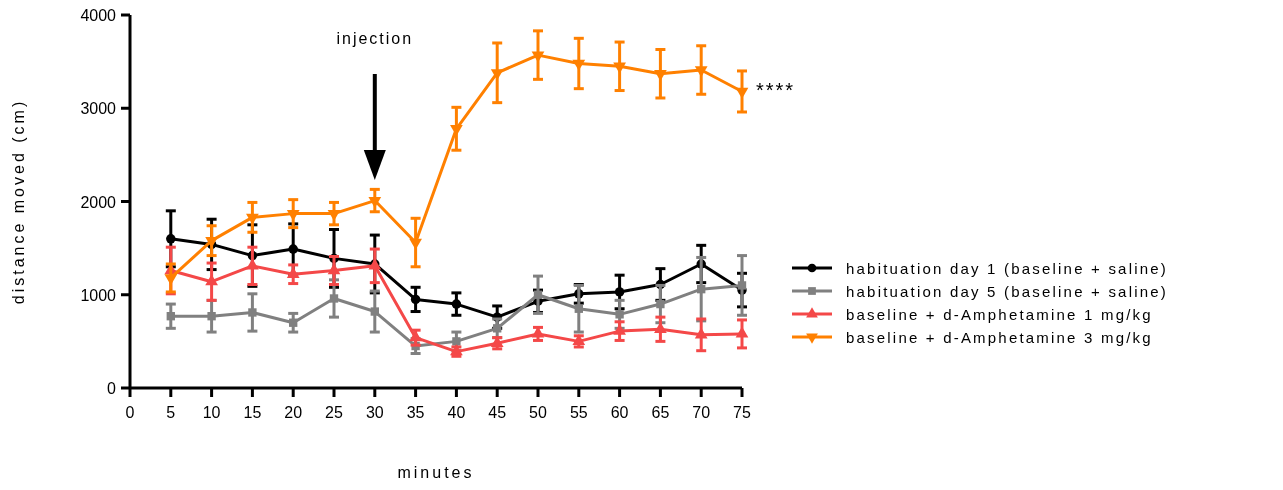  I want to click on x-tick-label: 60, so click(619, 412).